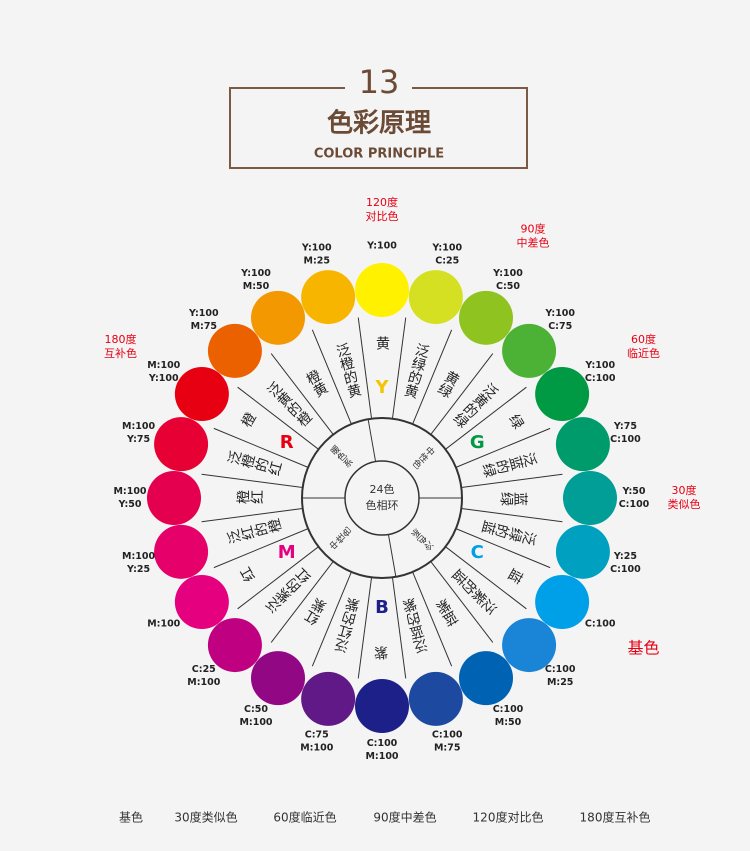 Image resolution: width=750 pixels, height=851 pixels. Describe the element at coordinates (643, 353) in the screenshot. I see `angle-note: 临近色` at that location.